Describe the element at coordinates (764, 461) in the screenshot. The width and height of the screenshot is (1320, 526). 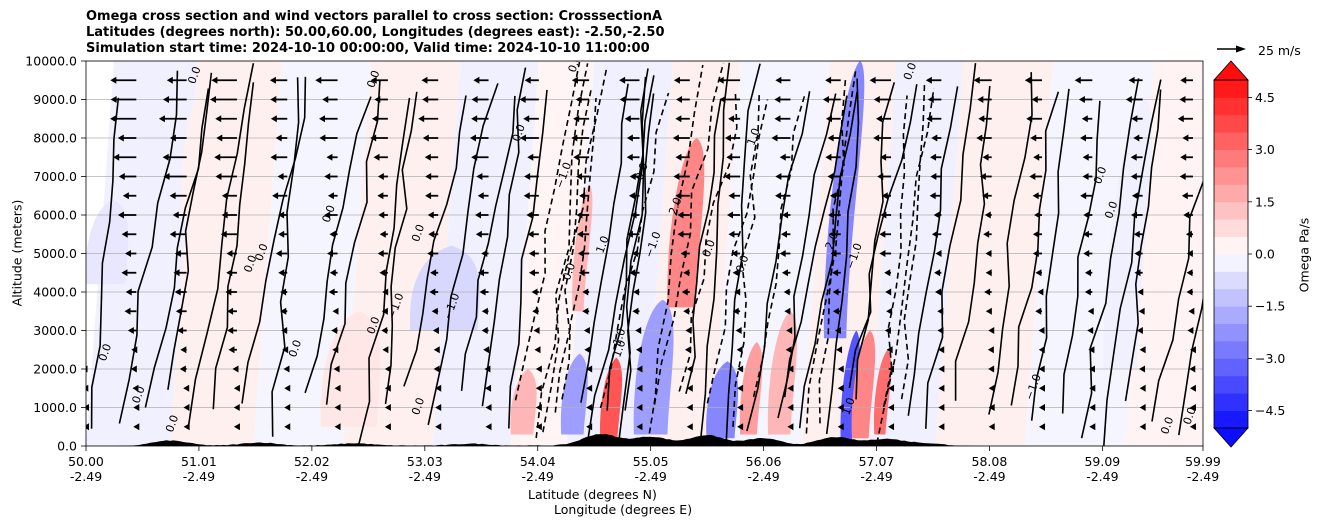
I see `x-tick-lat-6: 56.06` at that location.